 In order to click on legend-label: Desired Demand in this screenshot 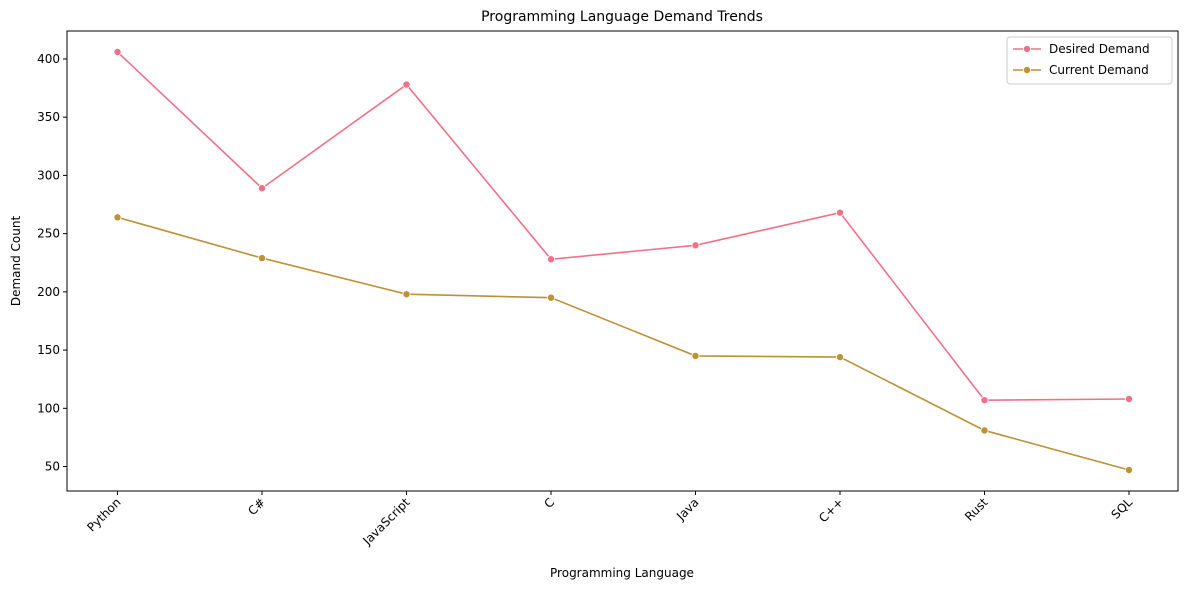, I will do `click(1099, 49)`.